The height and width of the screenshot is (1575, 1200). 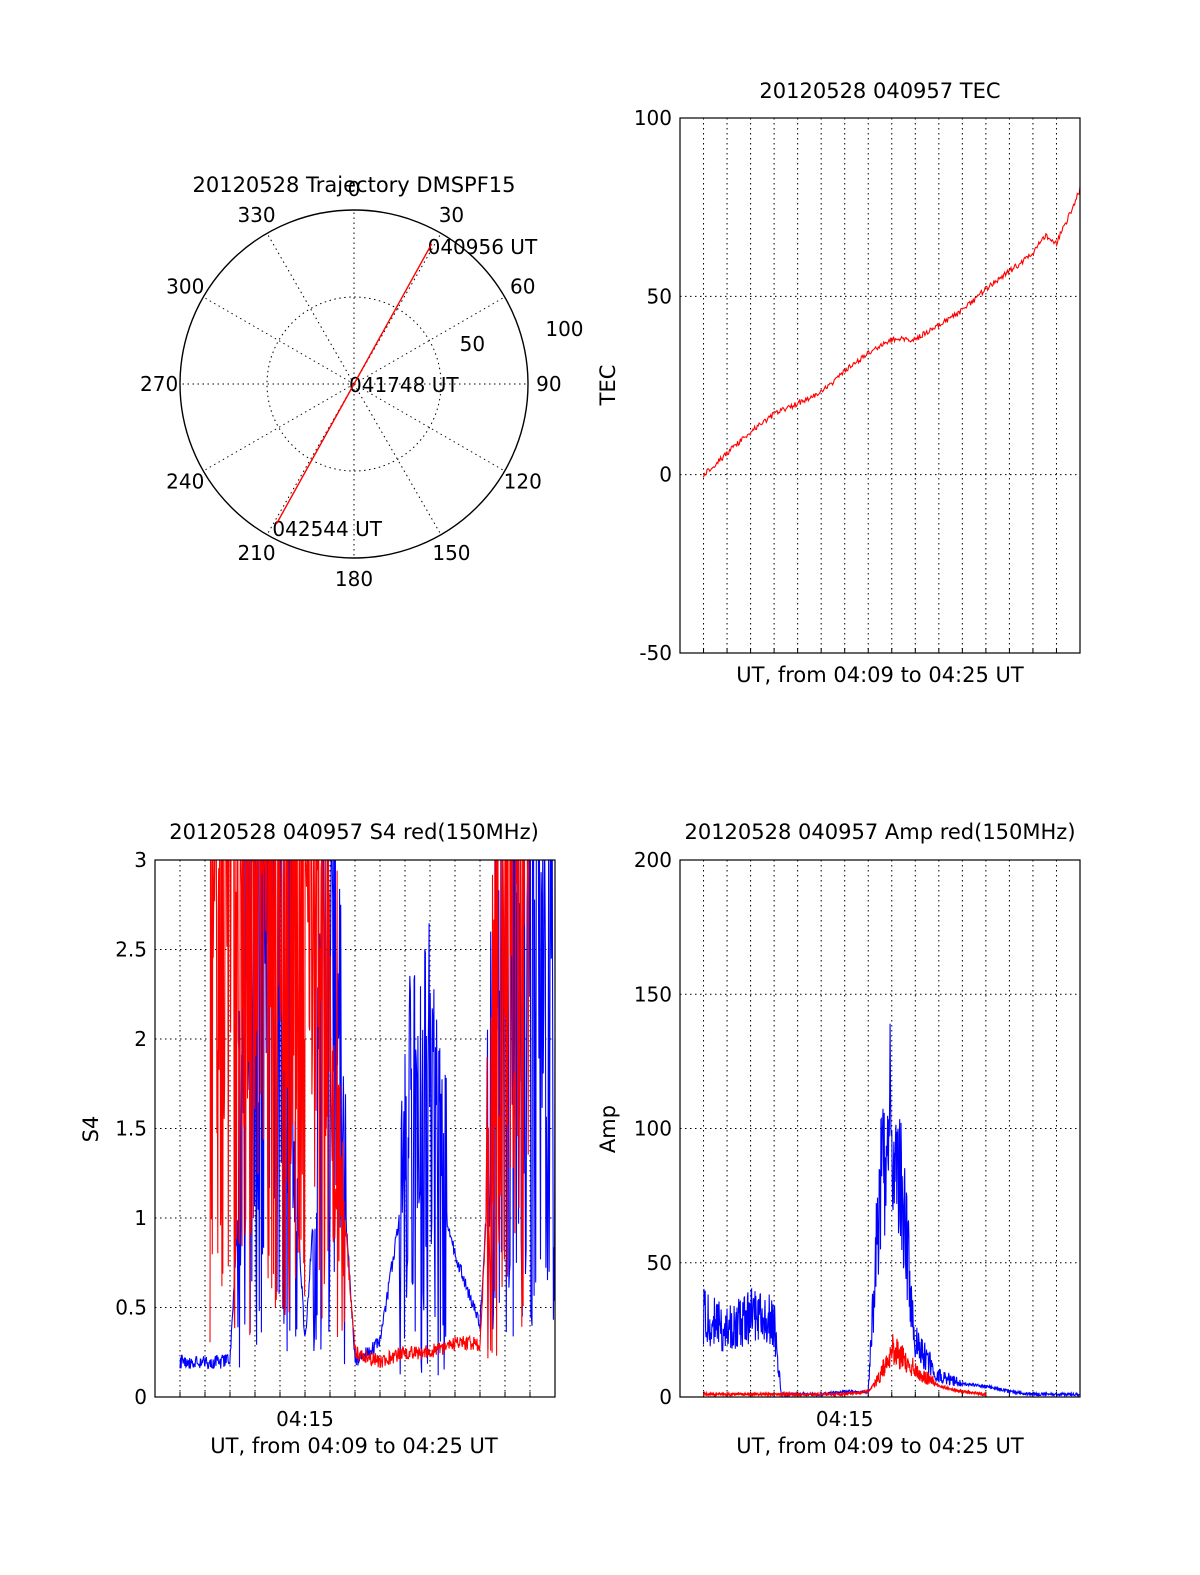 What do you see at coordinates (131, 1129) in the screenshot?
I see `p3-y-tick-label: 1.5` at bounding box center [131, 1129].